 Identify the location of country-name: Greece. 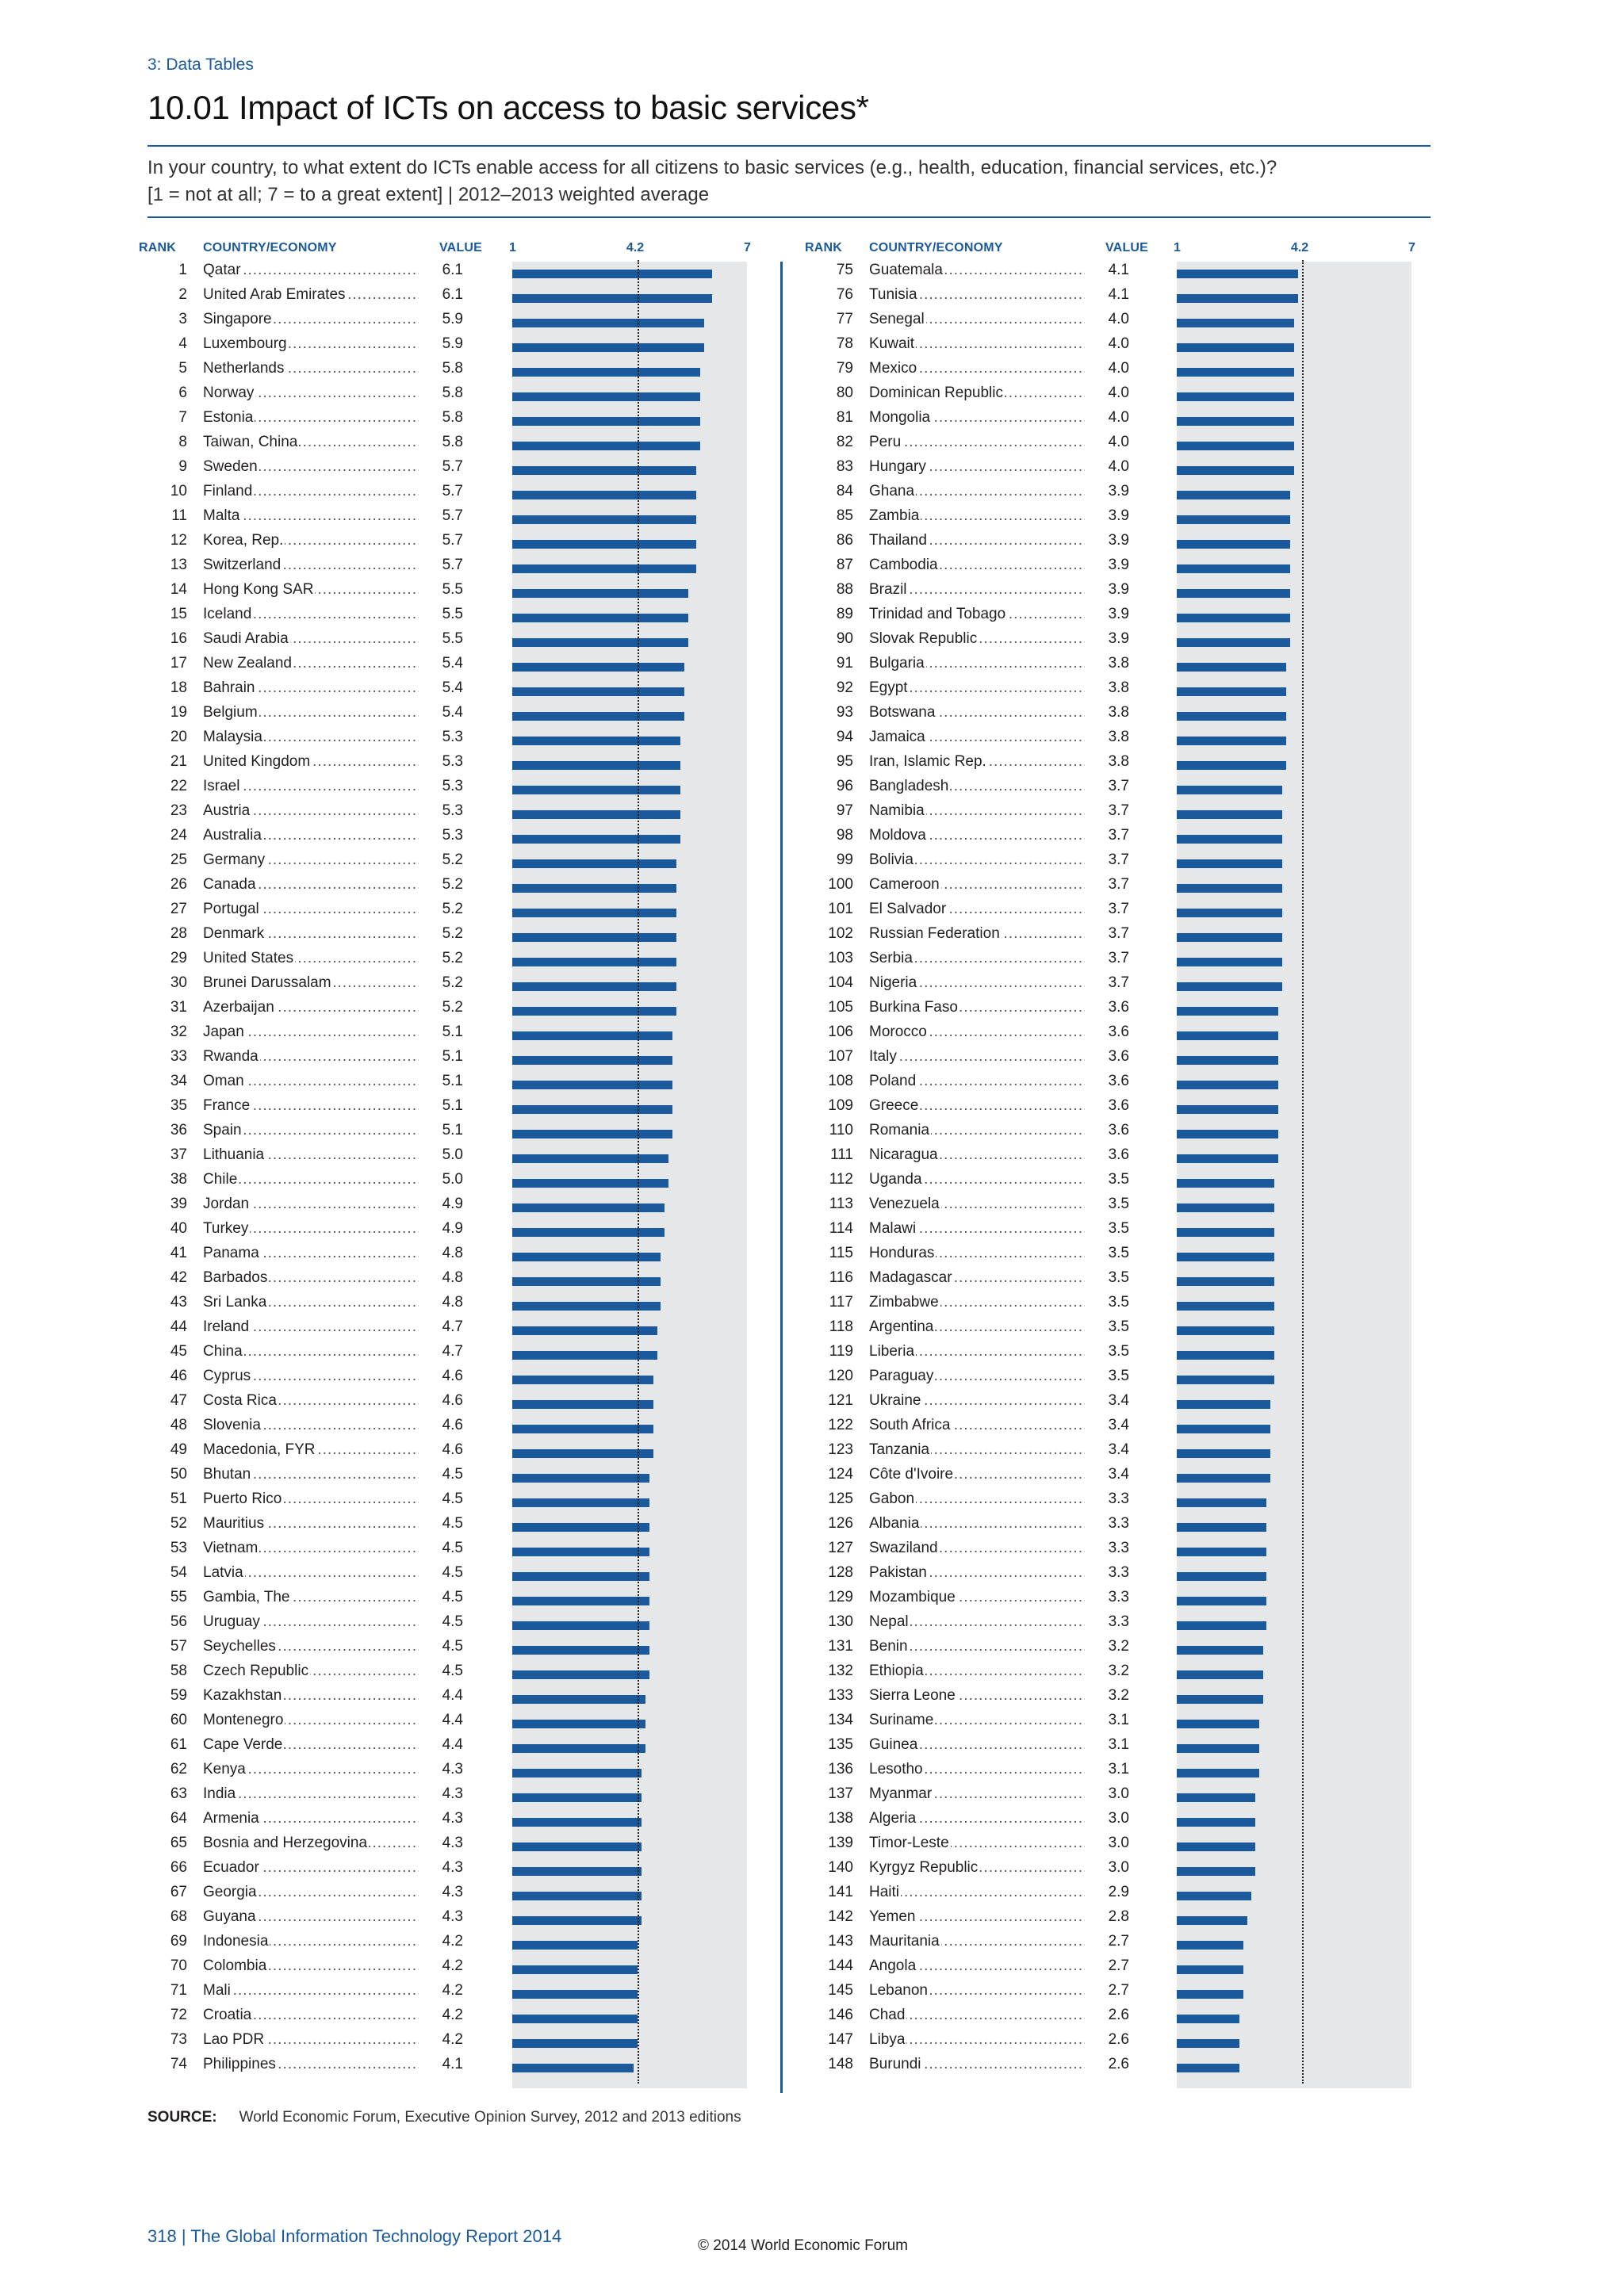
(895, 1105).